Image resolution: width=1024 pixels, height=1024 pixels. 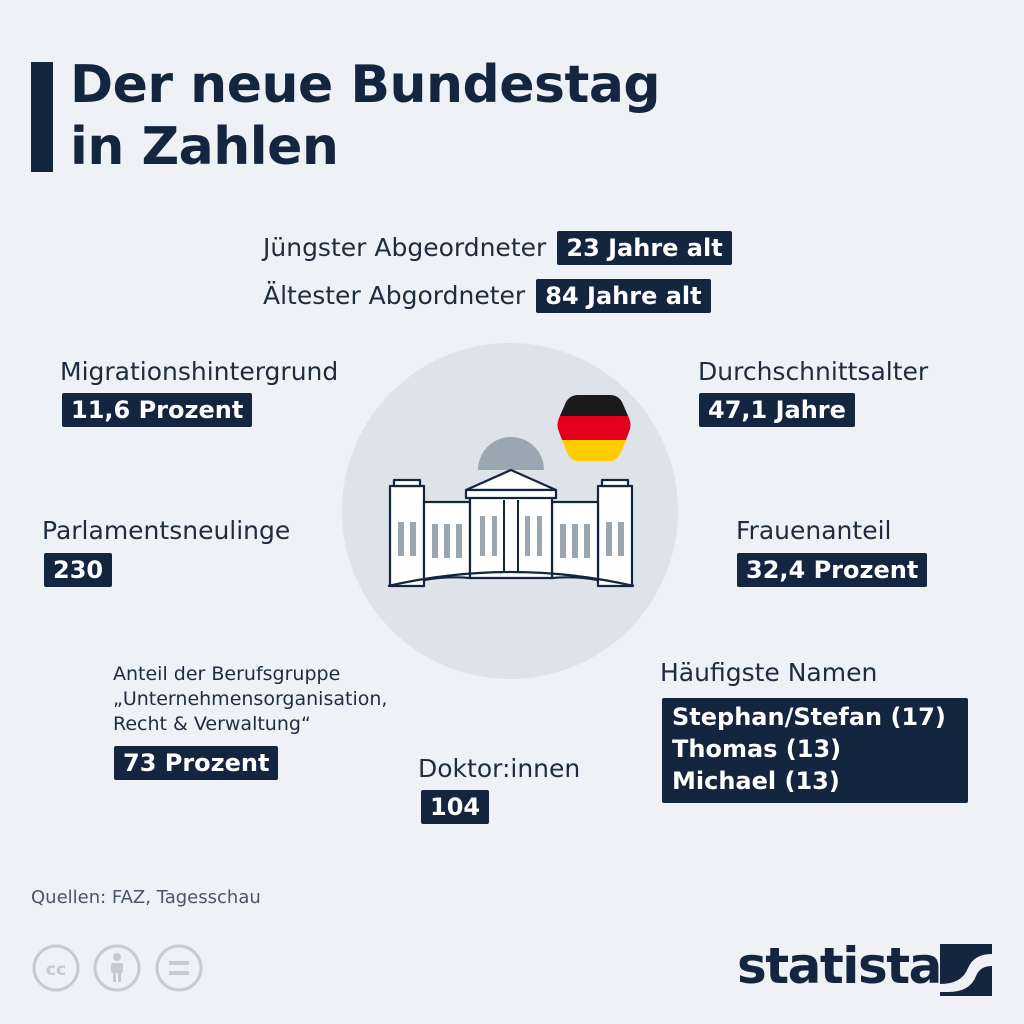 I want to click on profession-line-2: „Unternehmensorganisation,, so click(x=250, y=699).